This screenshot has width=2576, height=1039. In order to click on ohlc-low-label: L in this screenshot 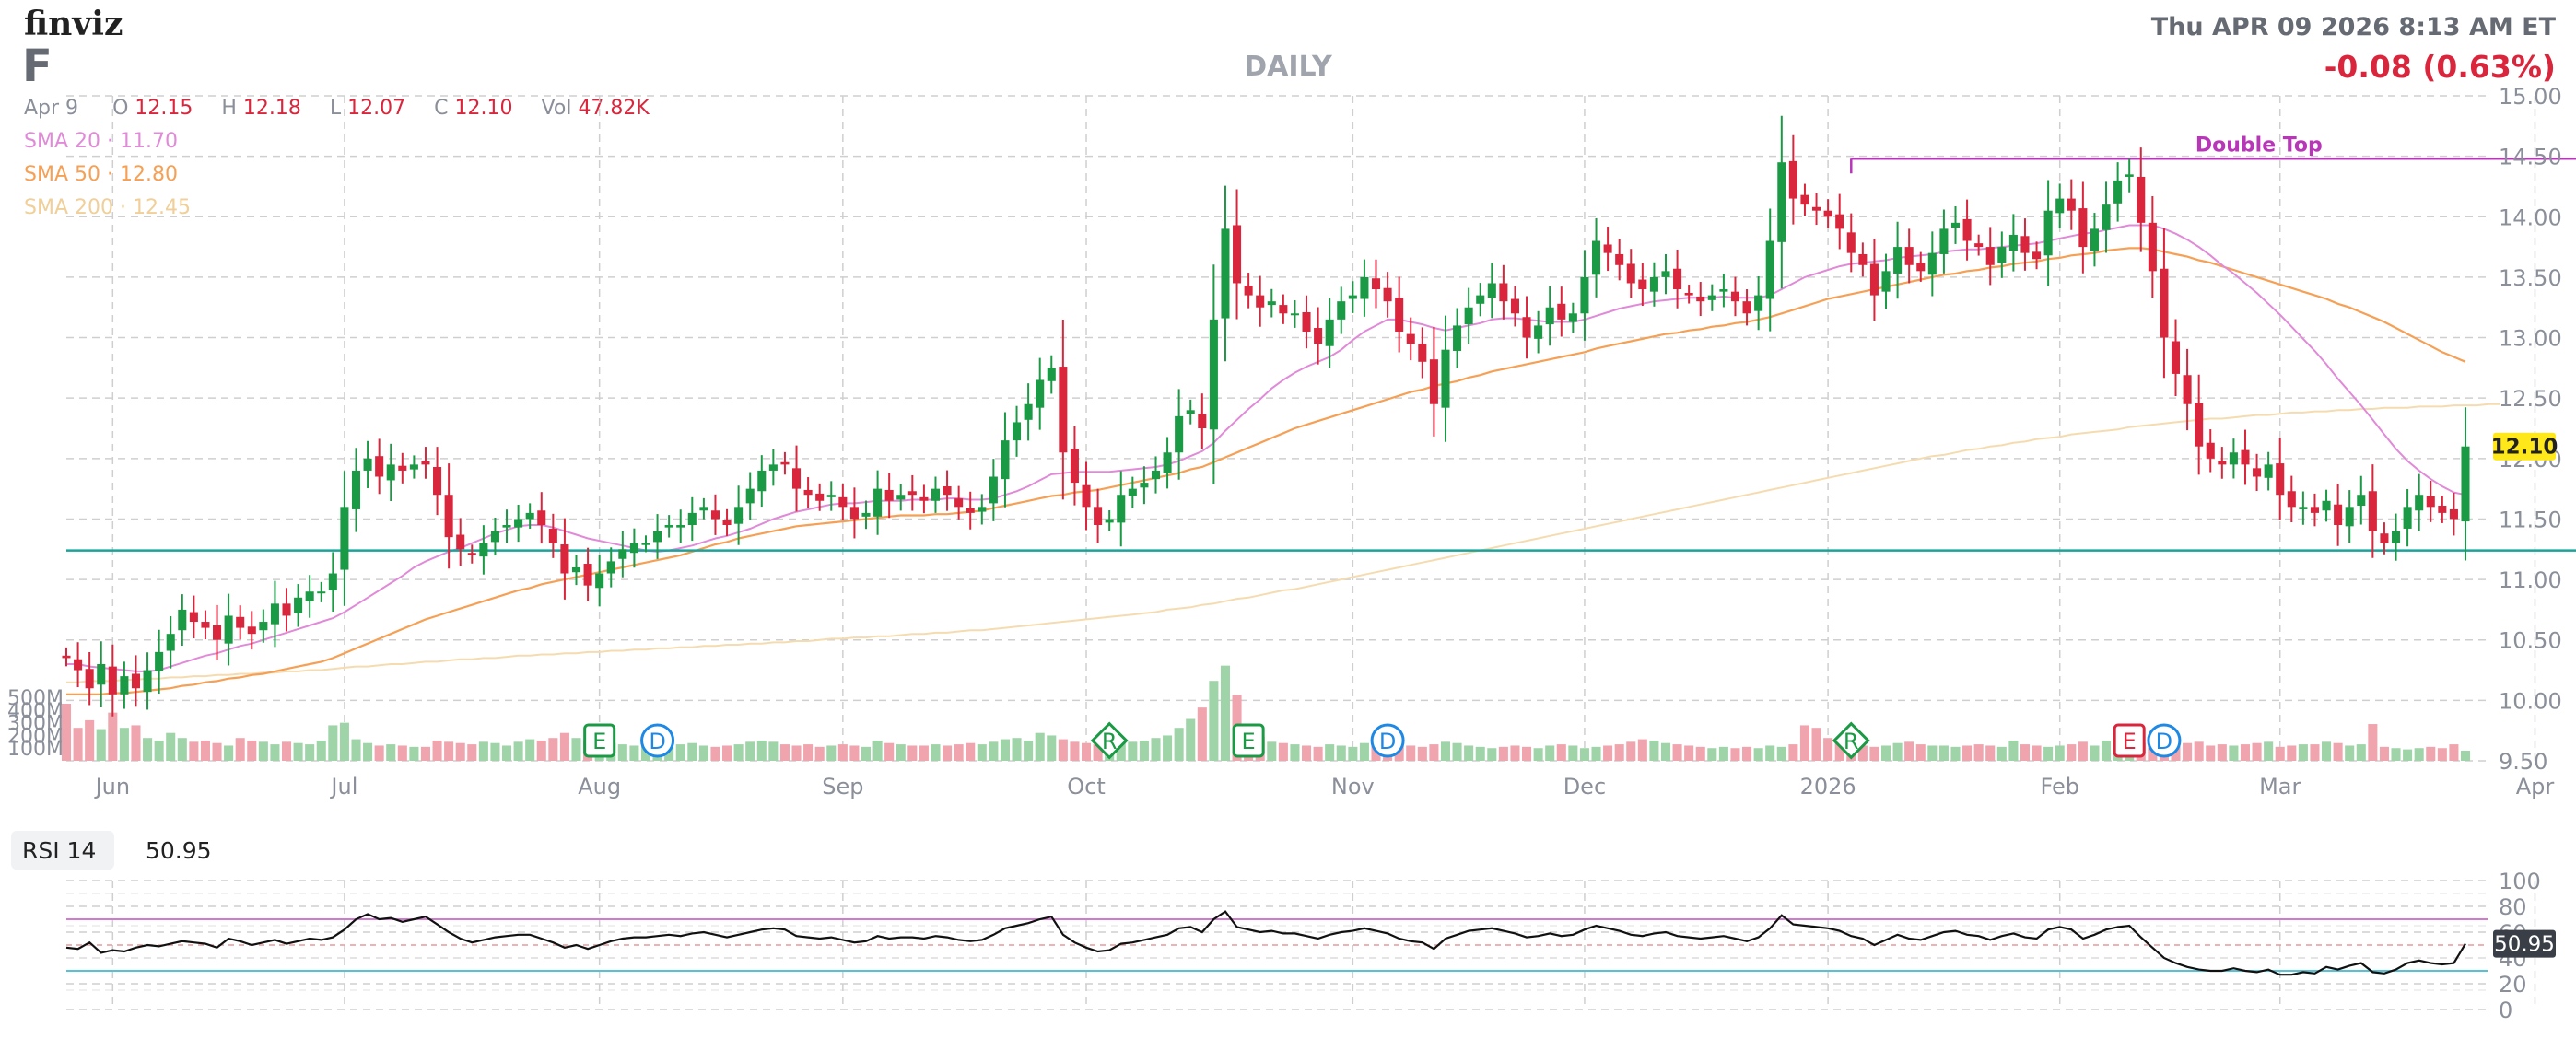, I will do `click(336, 108)`.